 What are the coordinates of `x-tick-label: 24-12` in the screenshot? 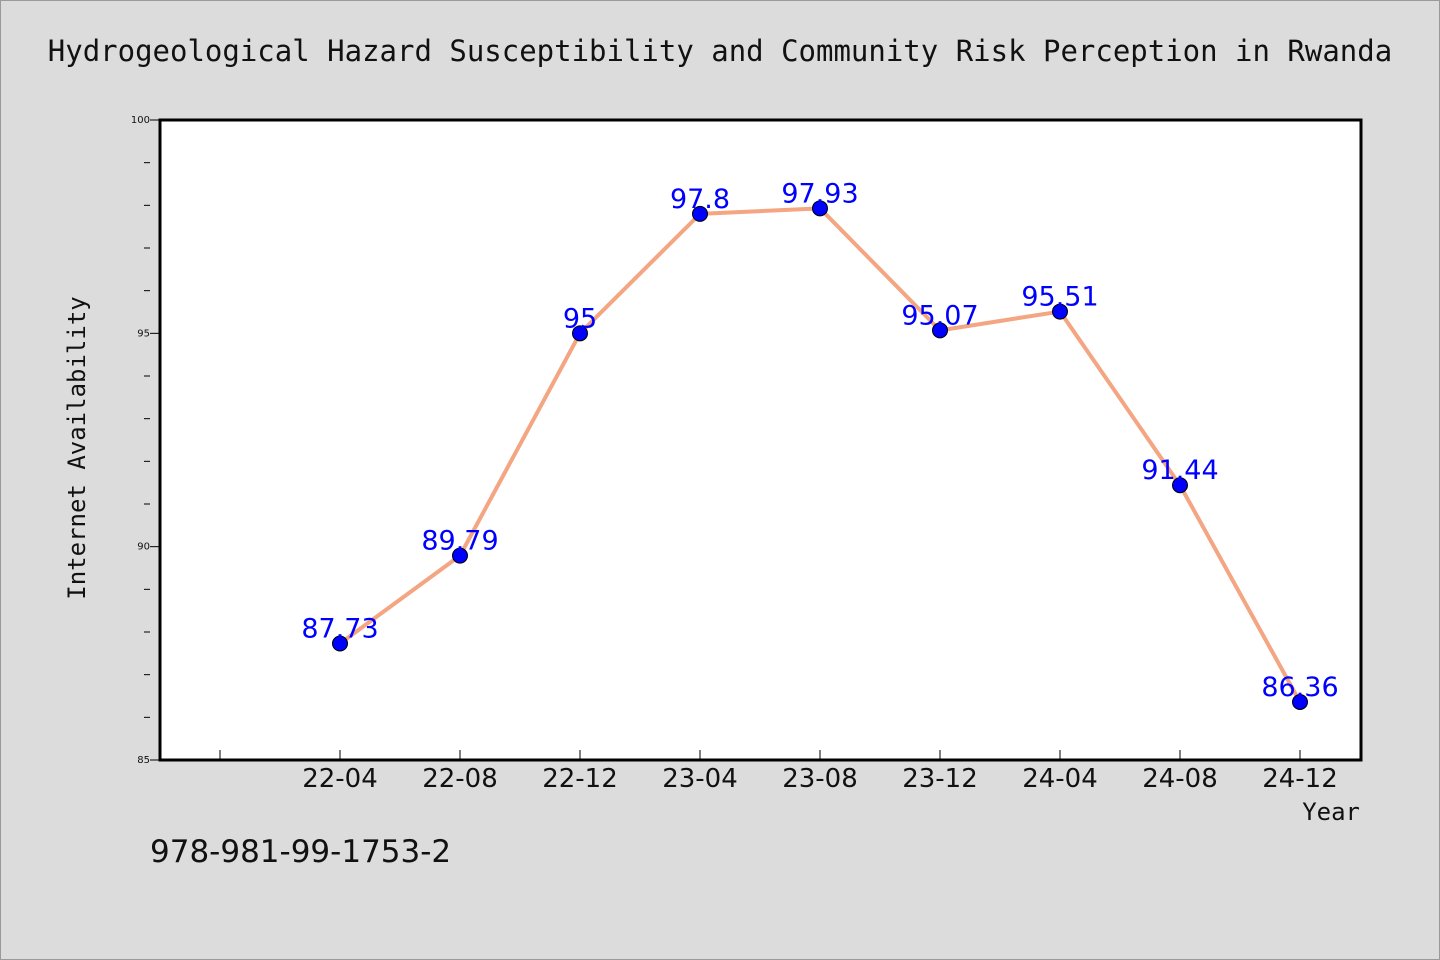 It's located at (1300, 779).